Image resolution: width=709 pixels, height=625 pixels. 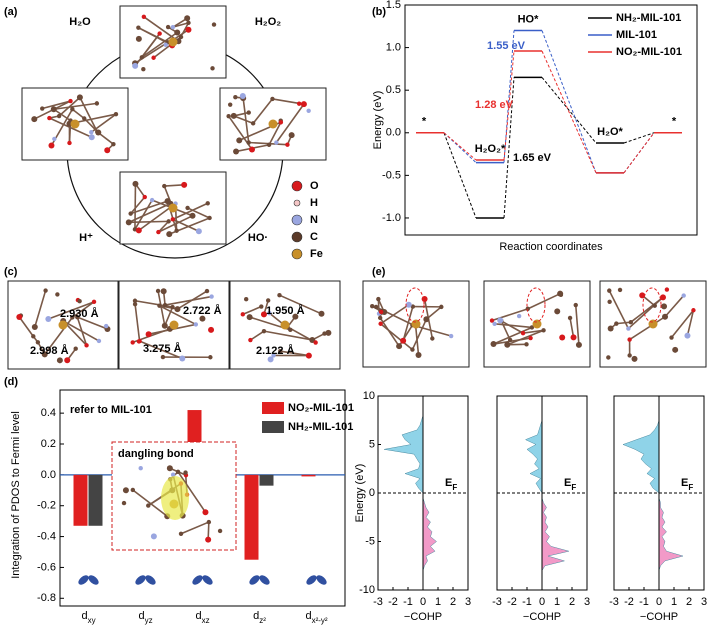 What do you see at coordinates (684, 483) in the screenshot?
I see `fermi-label-main: E` at bounding box center [684, 483].